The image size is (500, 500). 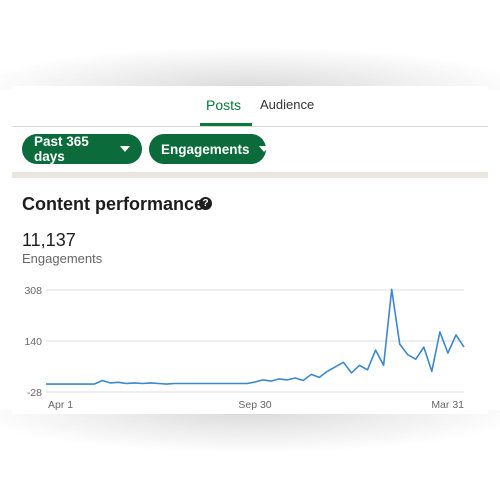 I want to click on engagement-total-label: Engagements, so click(x=62, y=258).